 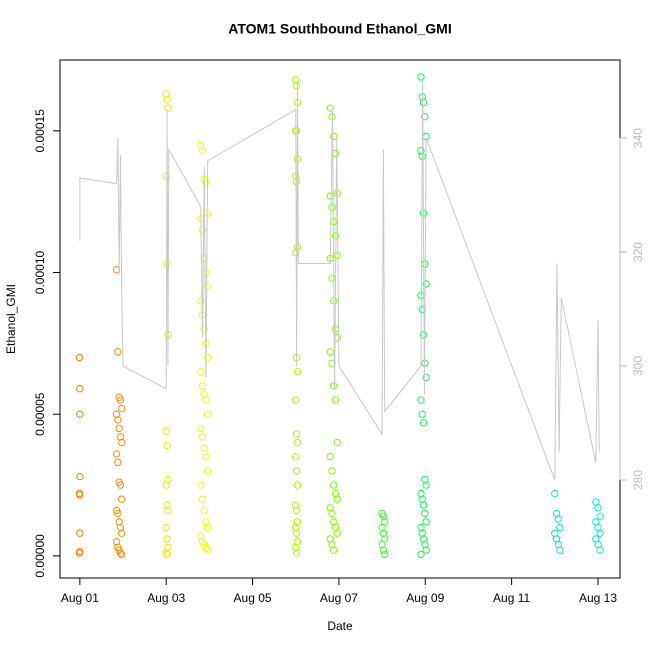 What do you see at coordinates (638, 480) in the screenshot?
I see `y2-tick-label: 280` at bounding box center [638, 480].